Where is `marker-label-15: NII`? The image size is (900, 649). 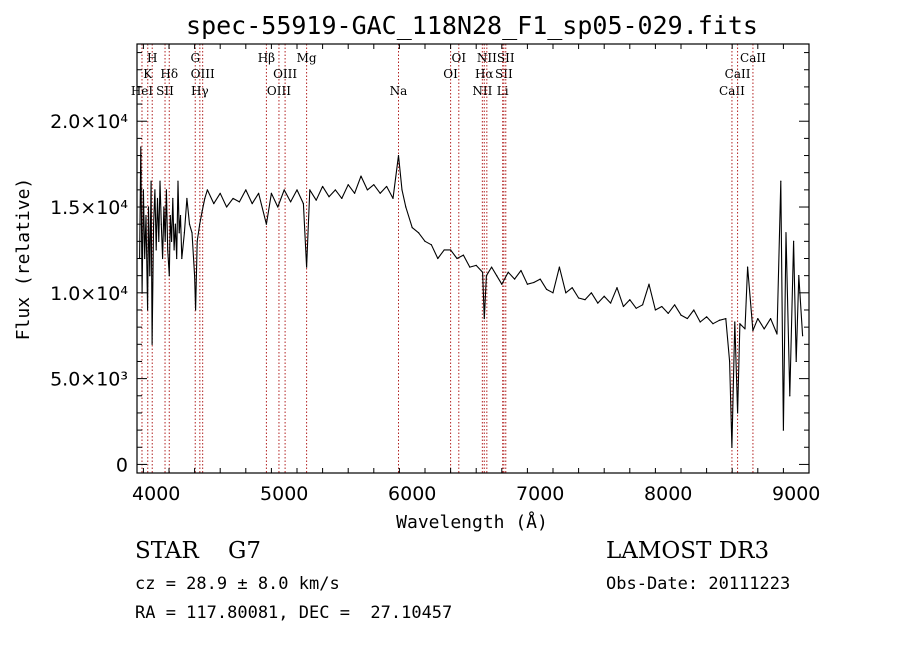
marker-label-15: NII is located at coordinates (482, 91).